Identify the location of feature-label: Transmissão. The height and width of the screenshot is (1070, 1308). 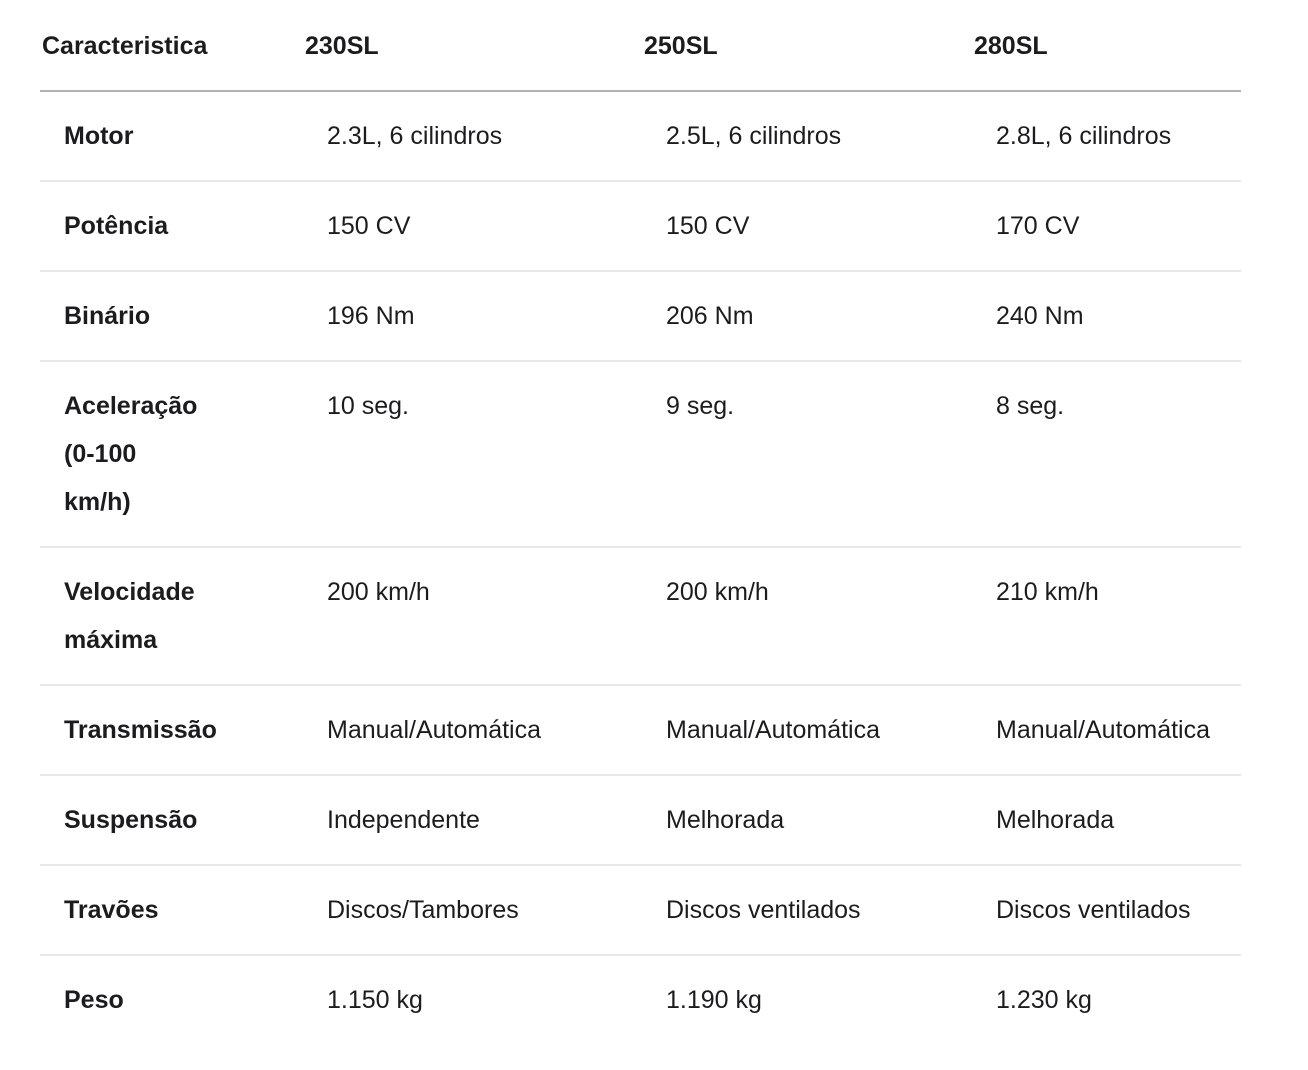
(171, 730).